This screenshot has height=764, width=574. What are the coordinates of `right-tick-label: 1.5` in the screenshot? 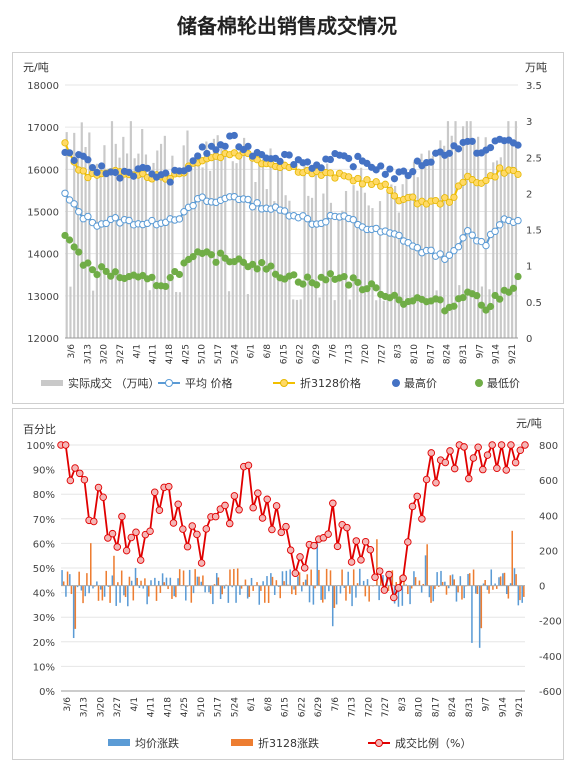 It's located at (534, 231).